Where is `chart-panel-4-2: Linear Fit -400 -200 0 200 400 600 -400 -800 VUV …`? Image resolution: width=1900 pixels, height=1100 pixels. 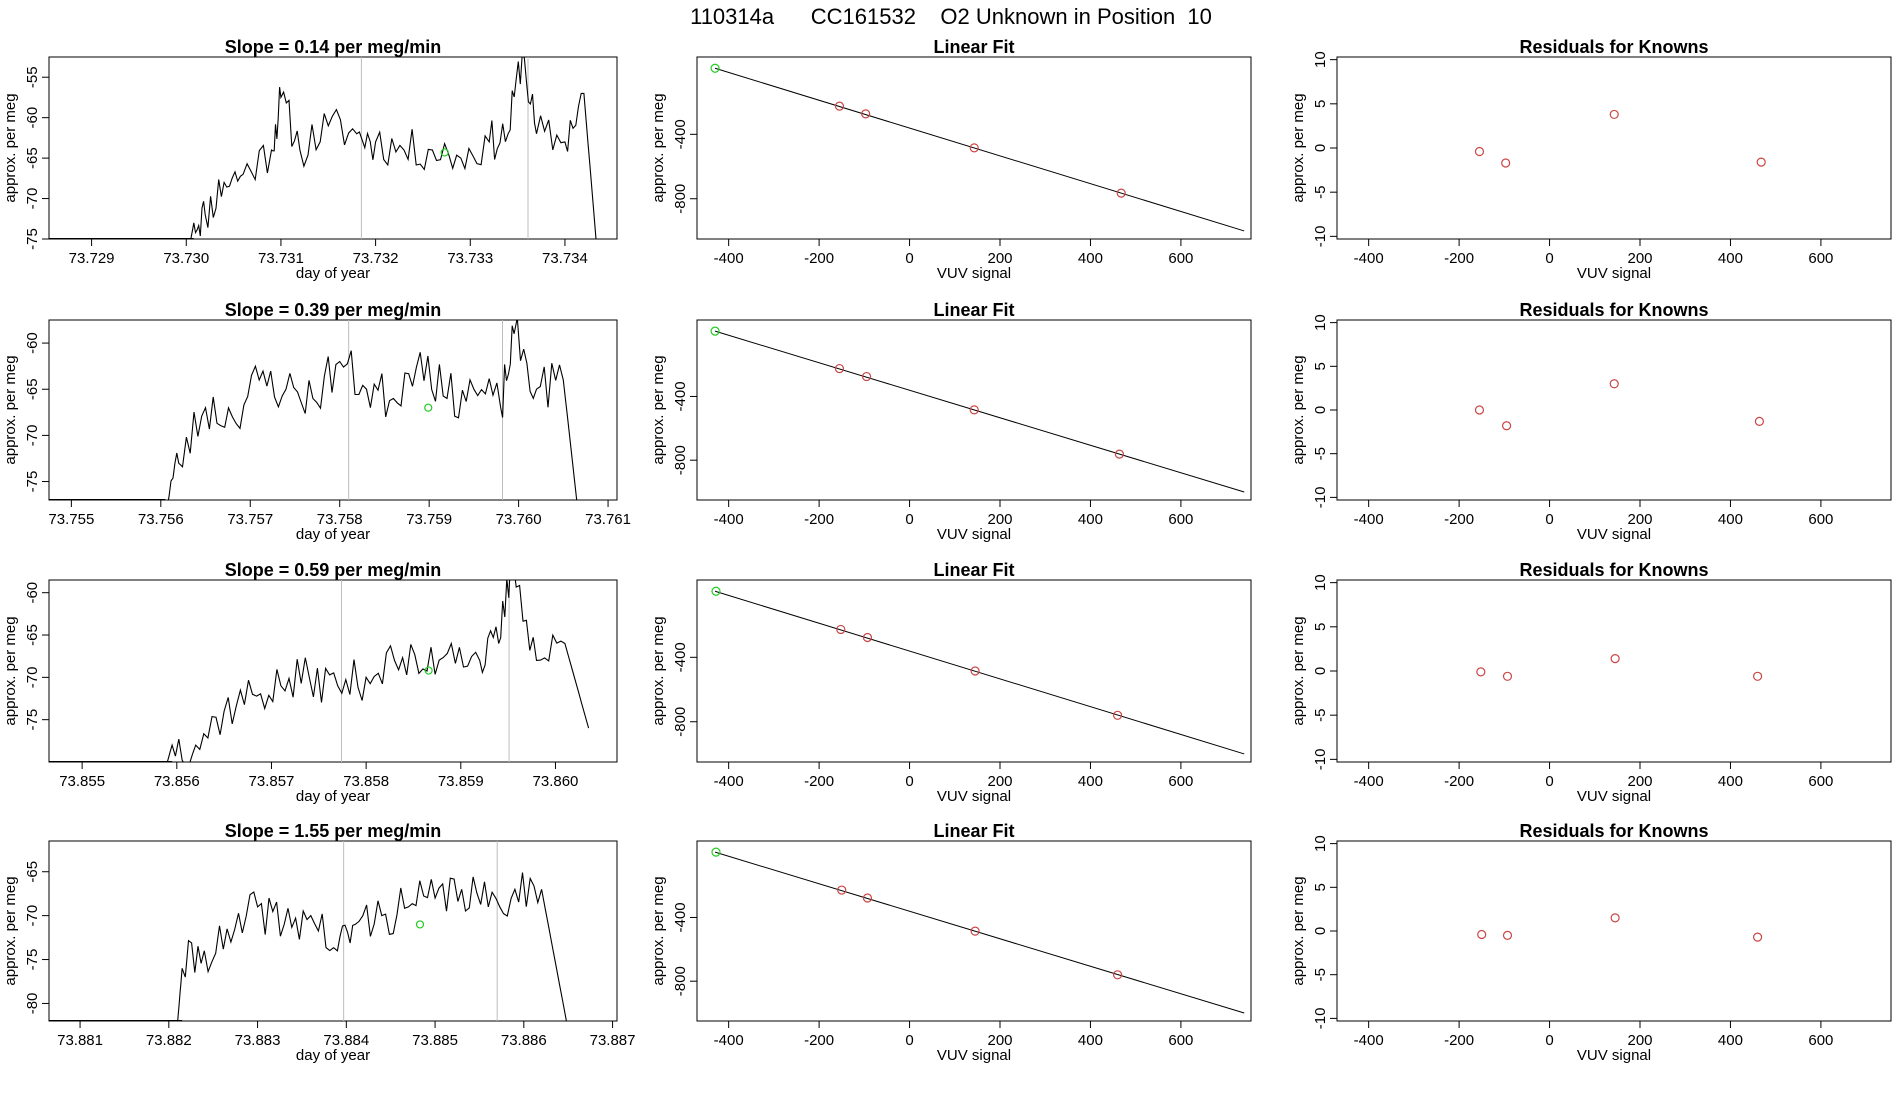 chart-panel-4-2: Linear Fit -400 -200 0 200 400 600 -400 -800 VUV … is located at coordinates (951, 942).